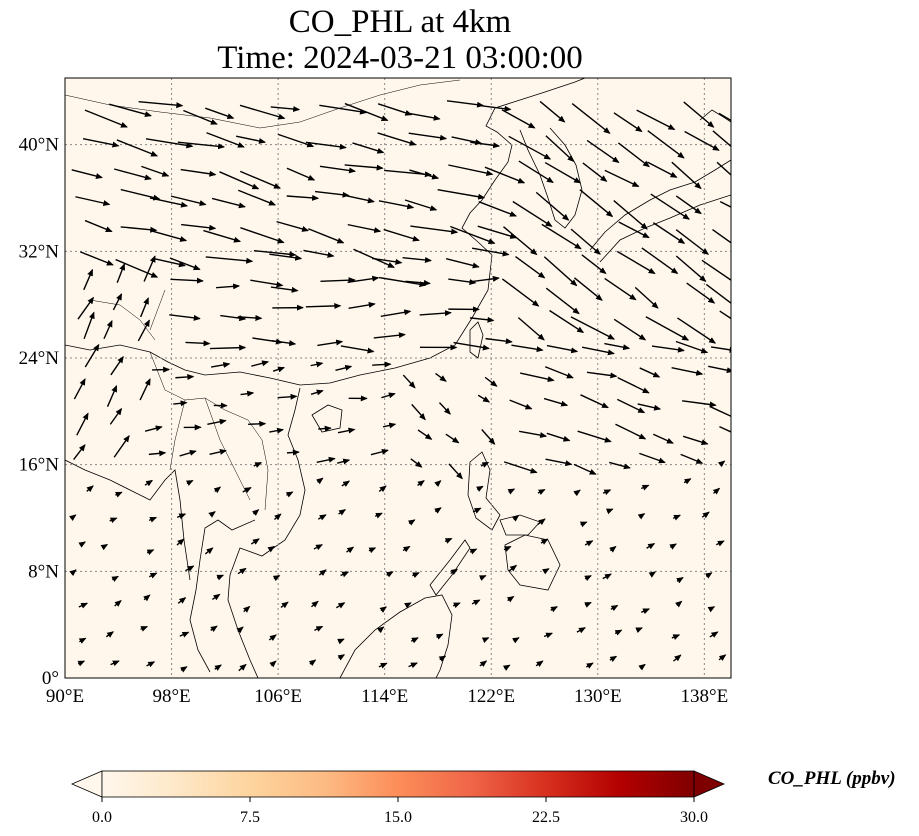 Image resolution: width=919 pixels, height=836 pixels. I want to click on colorbar: 0.0 7.5 15.0 22.5 30.0, so click(398, 798).